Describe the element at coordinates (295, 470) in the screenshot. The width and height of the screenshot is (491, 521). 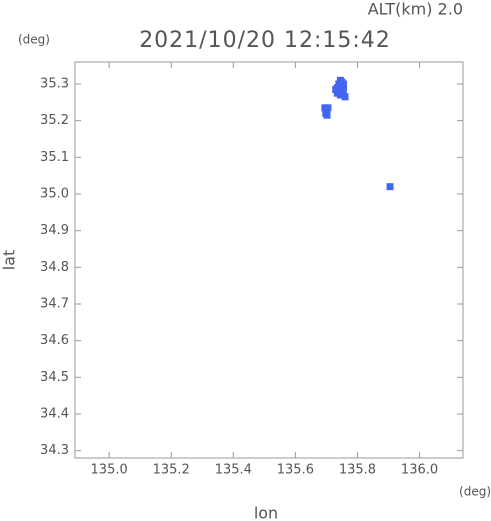
I see `x-tick-label: 135.6` at that location.